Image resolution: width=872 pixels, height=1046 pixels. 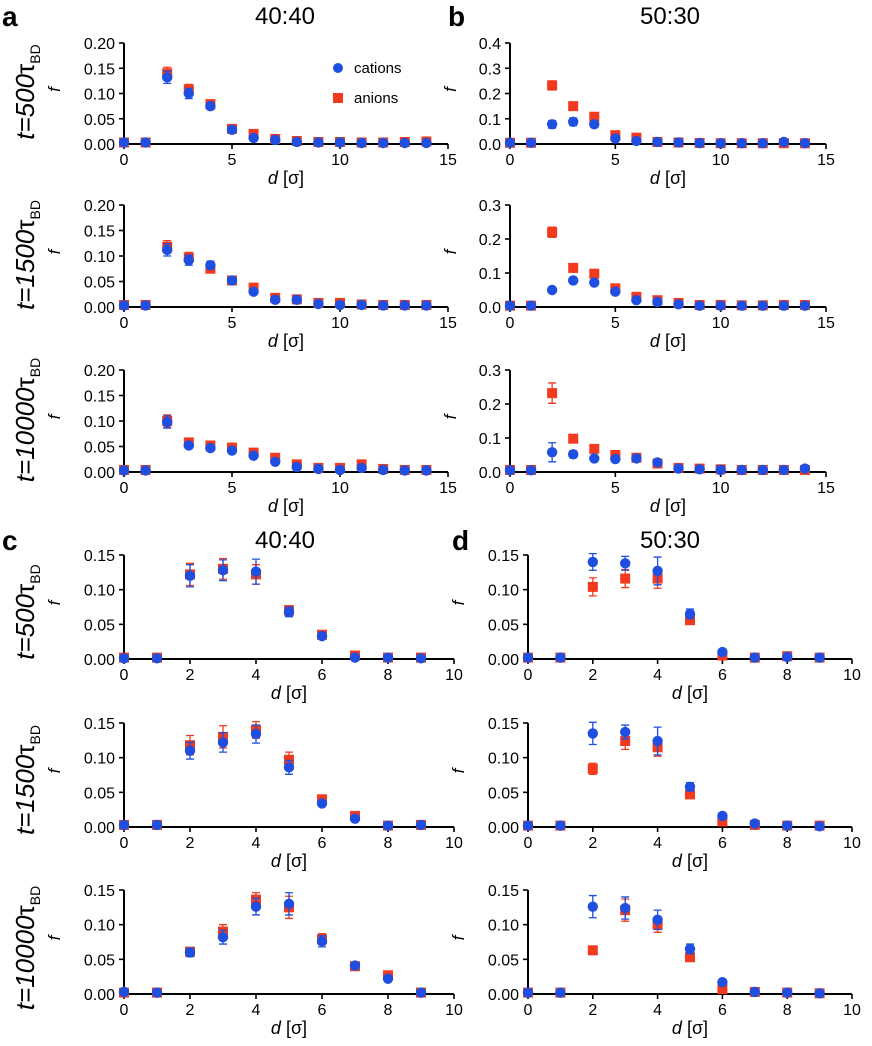 What do you see at coordinates (35, 209) in the screenshot?
I see `row-label-bd: BD` at bounding box center [35, 209].